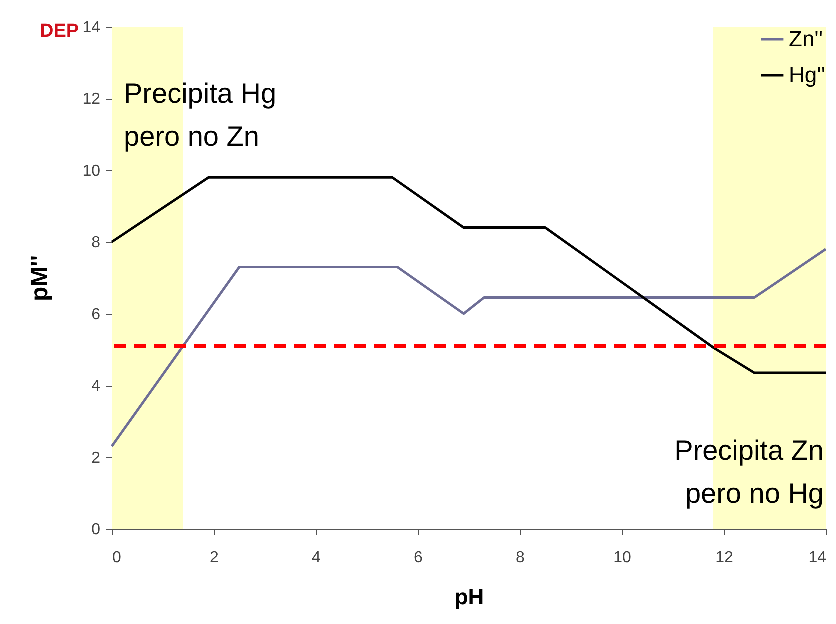 The height and width of the screenshot is (624, 836). Describe the element at coordinates (60, 31) in the screenshot. I see `text: DEP` at that location.